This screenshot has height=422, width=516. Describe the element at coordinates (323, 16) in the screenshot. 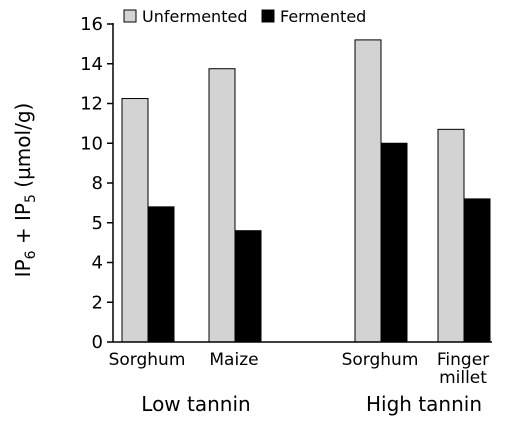

I see `legend-label: Fermented` at that location.